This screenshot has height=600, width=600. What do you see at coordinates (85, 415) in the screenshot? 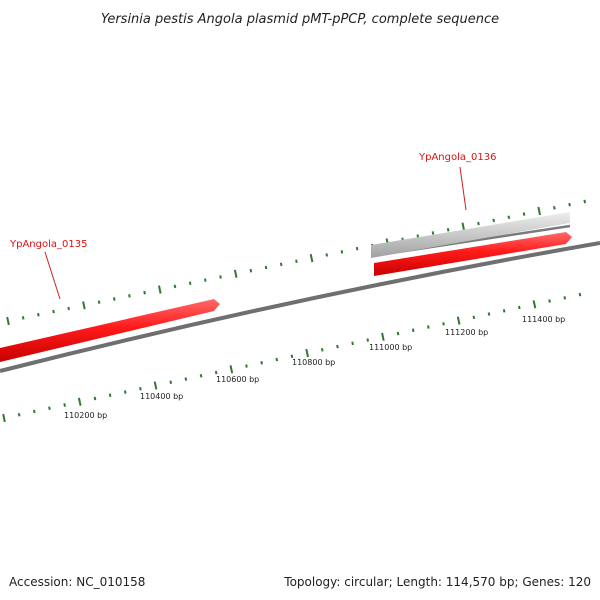
I see `scale-label: 110200 bp` at bounding box center [85, 415].